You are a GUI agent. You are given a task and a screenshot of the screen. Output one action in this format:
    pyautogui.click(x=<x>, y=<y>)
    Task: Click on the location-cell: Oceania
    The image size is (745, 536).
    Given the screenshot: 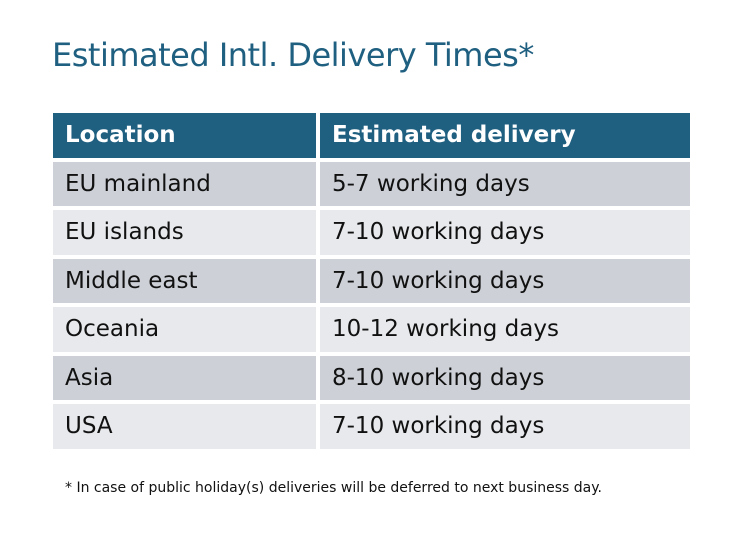 What is the action you would take?
    pyautogui.click(x=184, y=329)
    